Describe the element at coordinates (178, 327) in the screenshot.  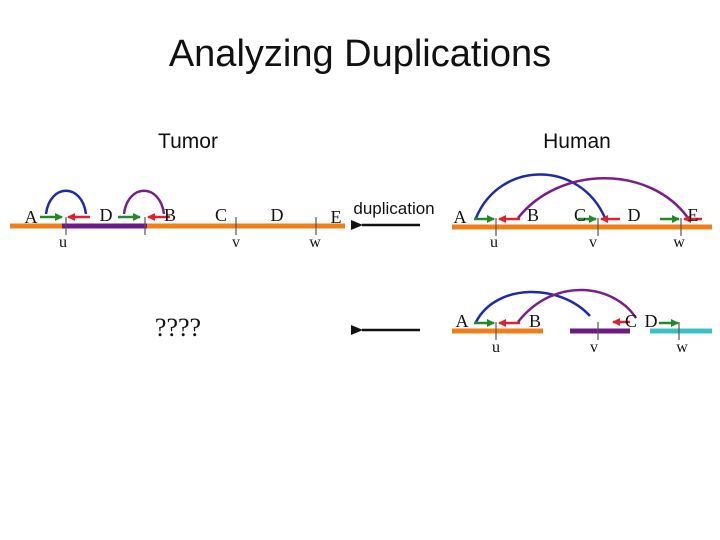
I see `unknown-result: ????` at that location.